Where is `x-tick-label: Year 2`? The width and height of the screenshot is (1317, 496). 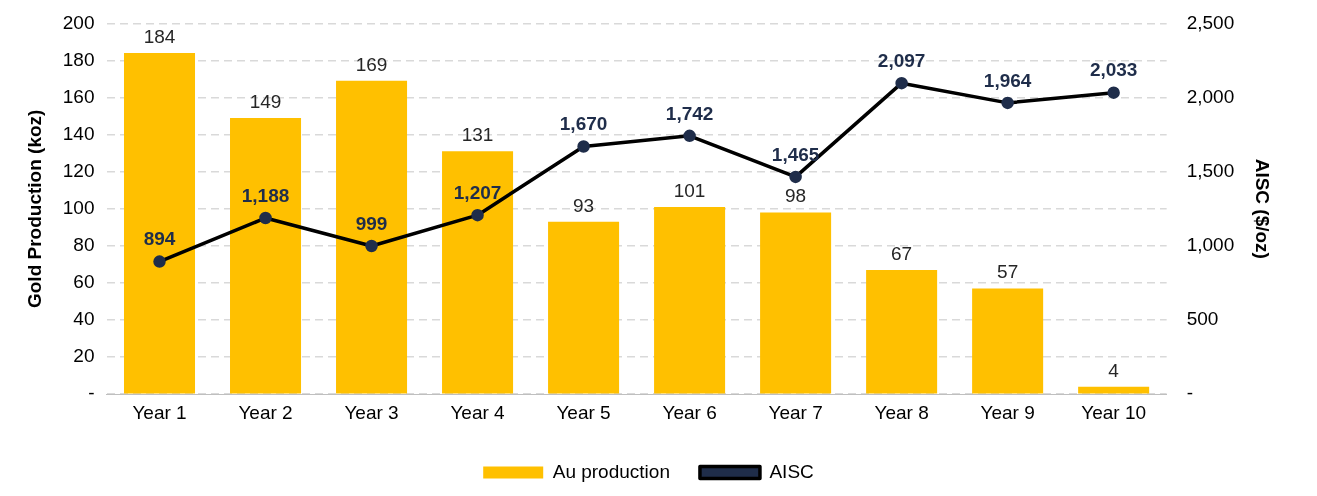
x-tick-label: Year 2 is located at coordinates (265, 412).